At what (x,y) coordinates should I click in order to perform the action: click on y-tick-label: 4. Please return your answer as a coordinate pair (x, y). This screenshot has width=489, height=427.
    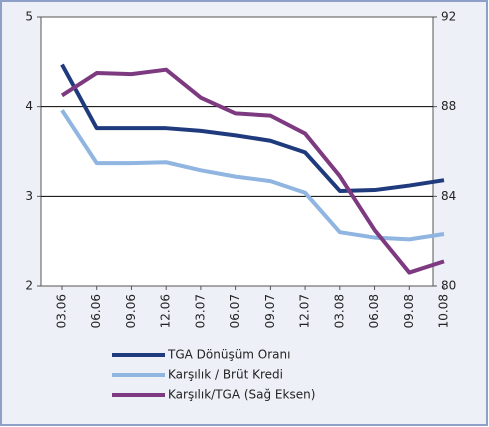
    Looking at the image, I should click on (29, 106).